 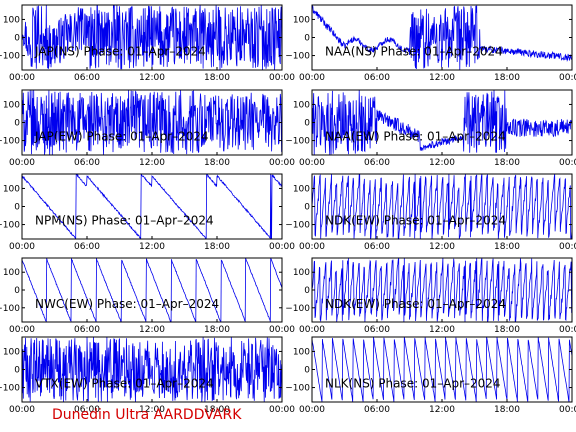 What do you see at coordinates (124, 384) in the screenshot?
I see `panel-title: VTX(EW) Phase: 01–Apr–2024` at bounding box center [124, 384].